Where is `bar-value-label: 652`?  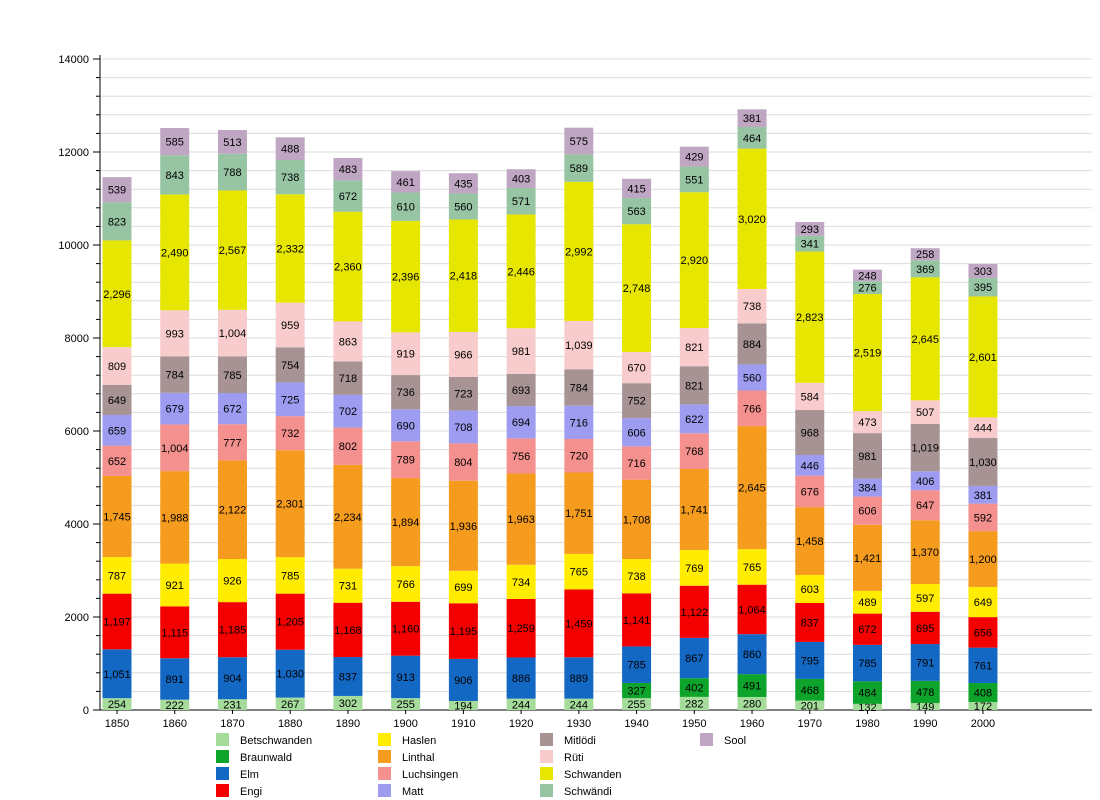
bar-value-label: 652 is located at coordinates (117, 462).